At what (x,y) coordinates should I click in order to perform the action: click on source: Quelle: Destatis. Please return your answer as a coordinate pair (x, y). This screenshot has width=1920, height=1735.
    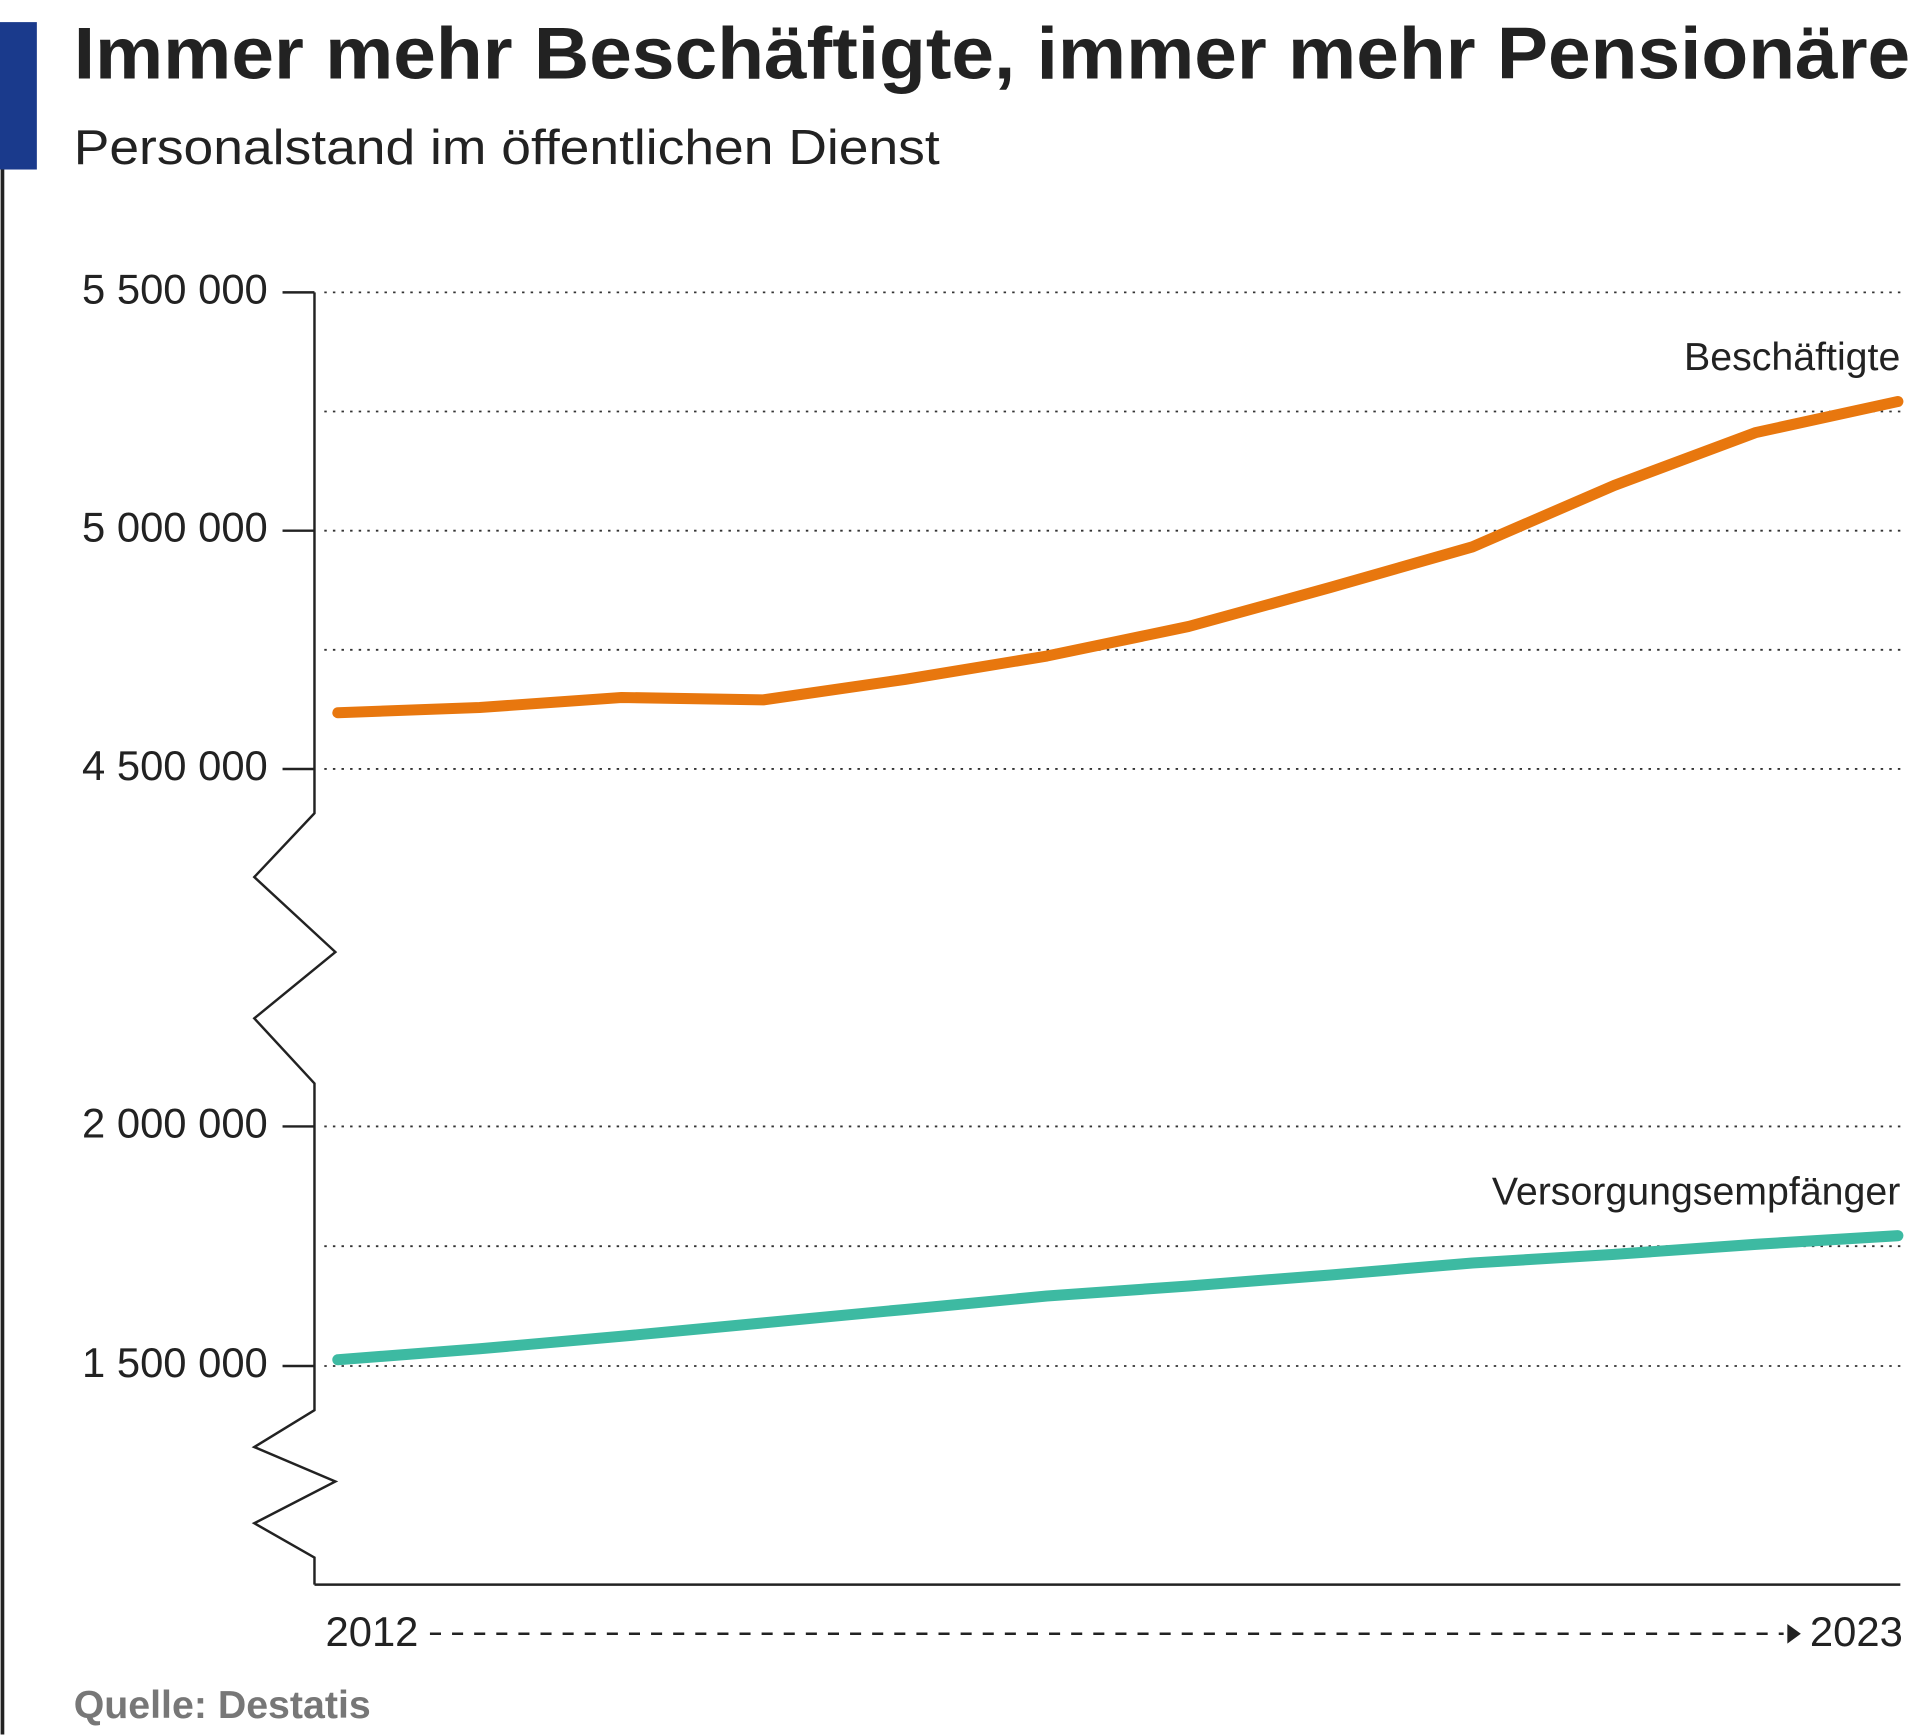
    Looking at the image, I should click on (222, 1705).